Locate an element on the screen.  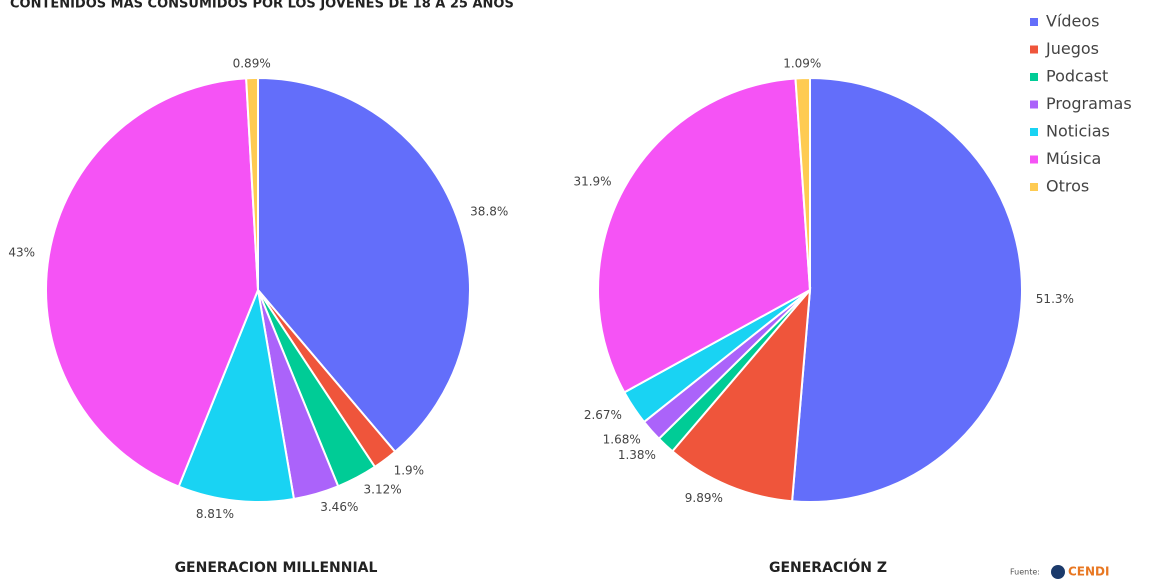
logo-icon is located at coordinates (1058, 572).